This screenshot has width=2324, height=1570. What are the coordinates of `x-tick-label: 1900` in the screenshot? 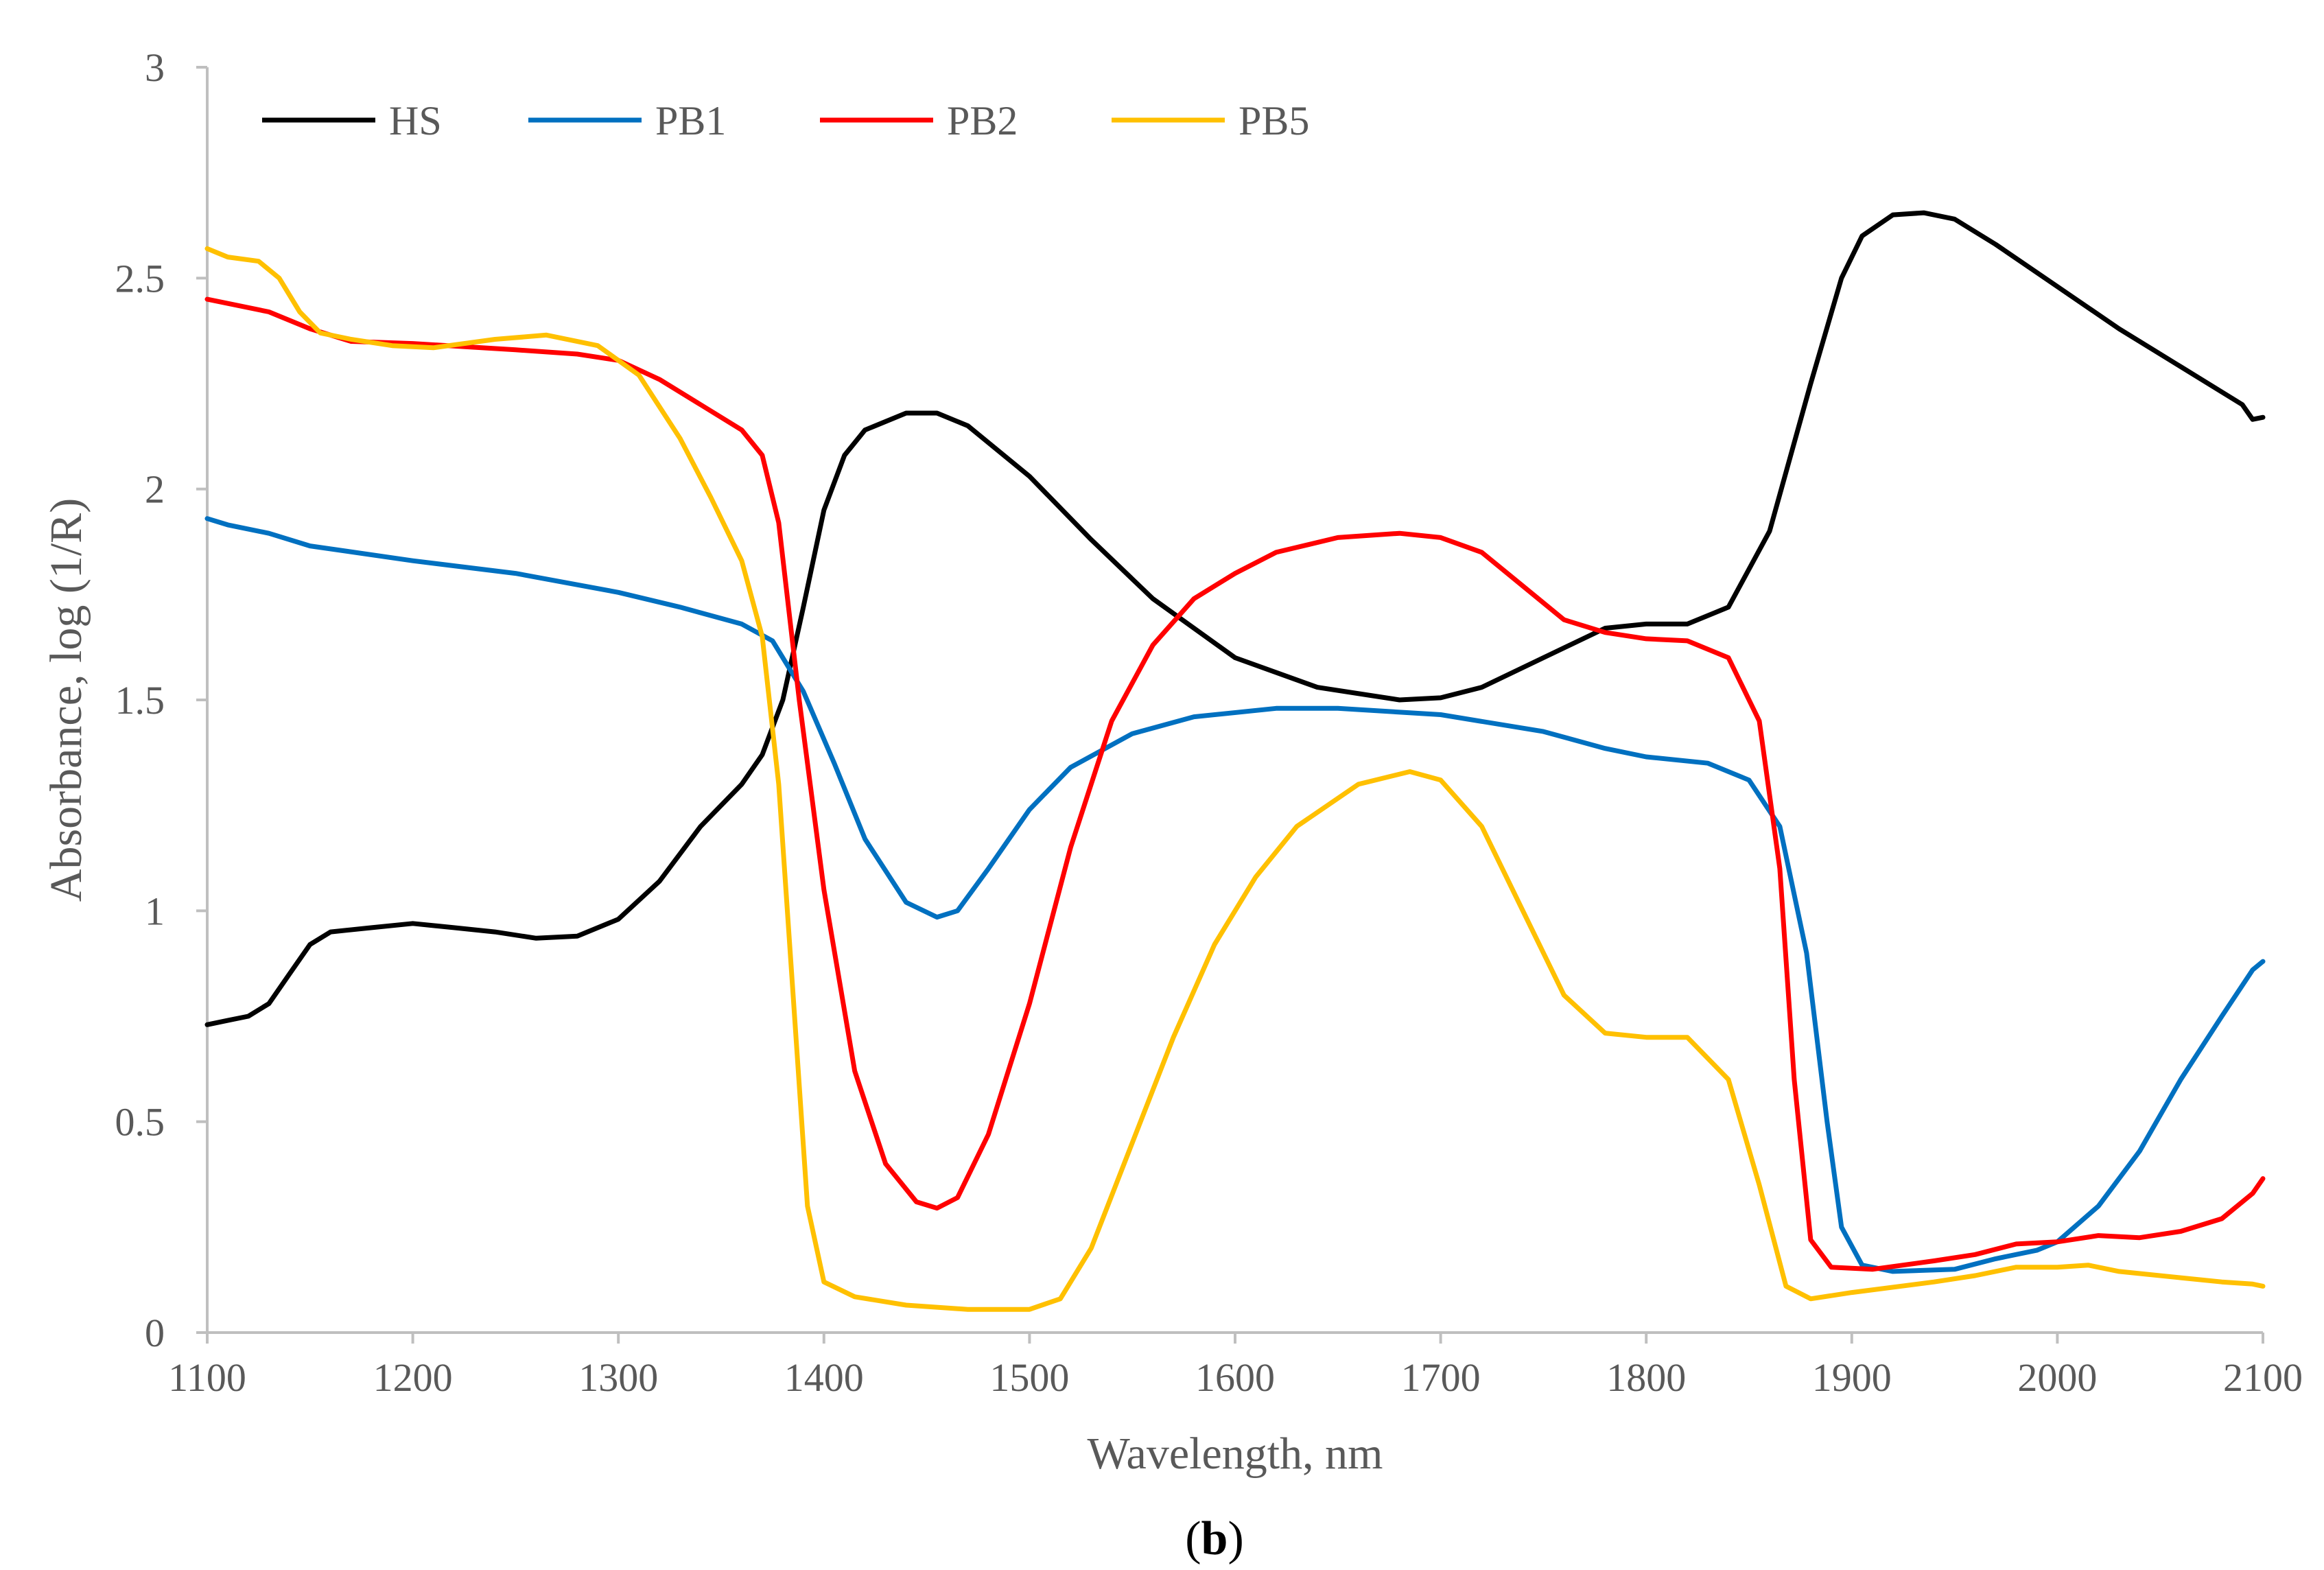 It's located at (1852, 1377).